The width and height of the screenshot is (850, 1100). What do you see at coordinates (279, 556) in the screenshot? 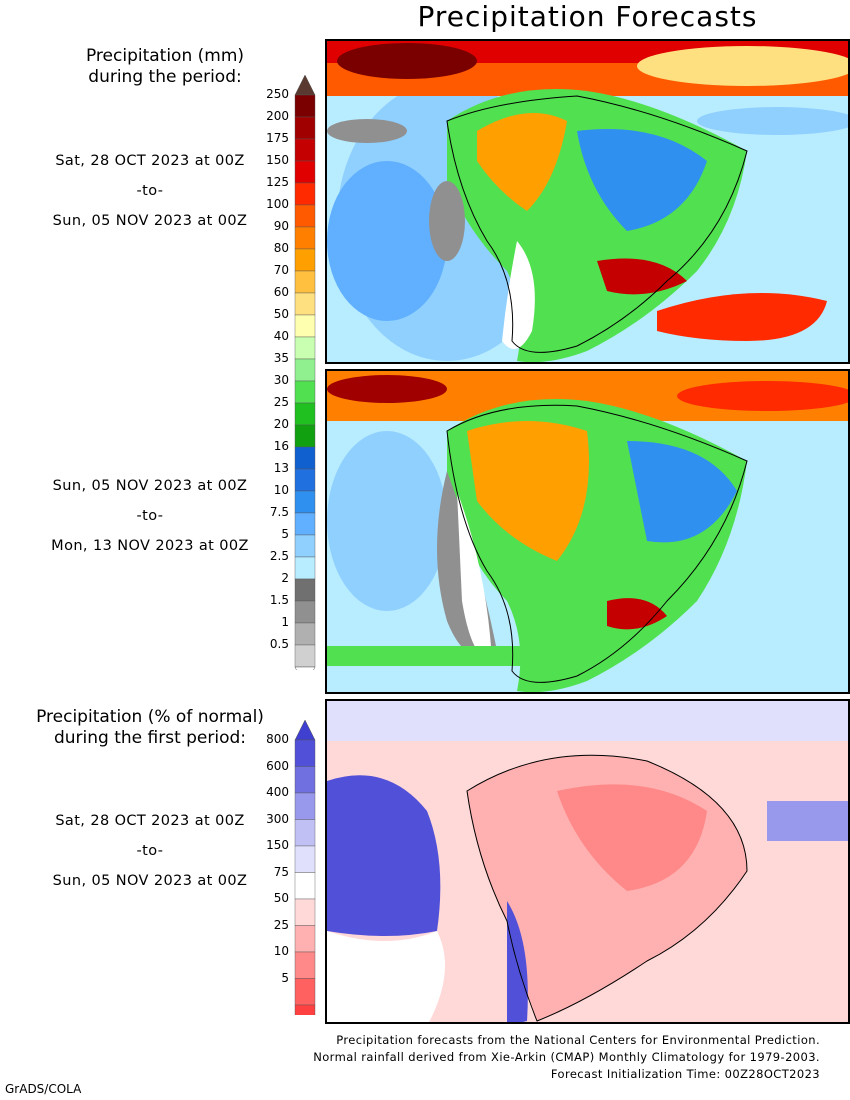
I see `colorbar-tick-label: 2.5` at bounding box center [279, 556].